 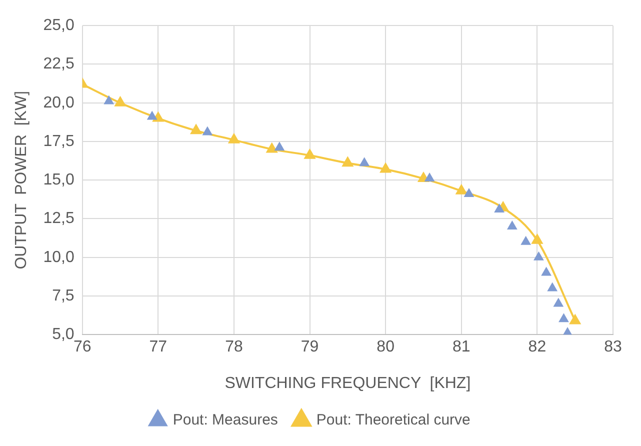 What do you see at coordinates (58, 180) in the screenshot?
I see `y-tick-label: 15,0` at bounding box center [58, 180].